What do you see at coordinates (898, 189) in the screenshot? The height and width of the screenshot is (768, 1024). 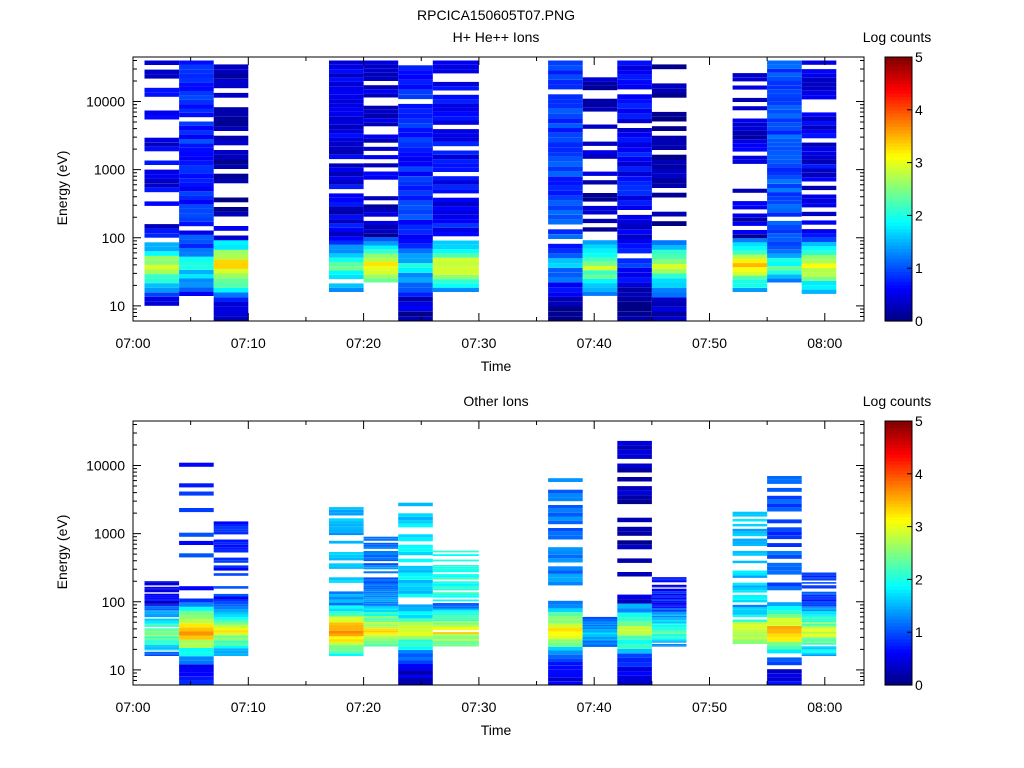 I see `colorbar-frame` at bounding box center [898, 189].